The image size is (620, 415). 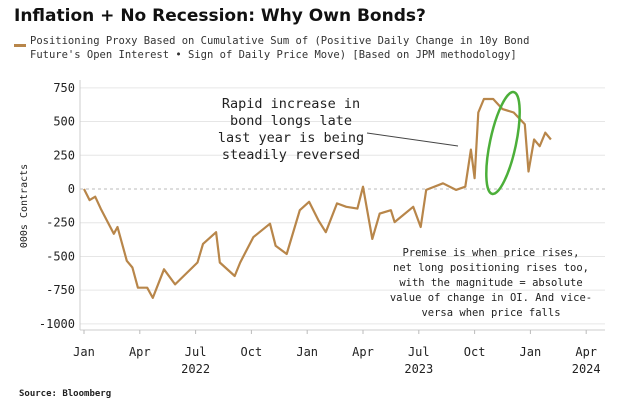 I want to click on y-tick-label: 250, so click(x=64, y=155).